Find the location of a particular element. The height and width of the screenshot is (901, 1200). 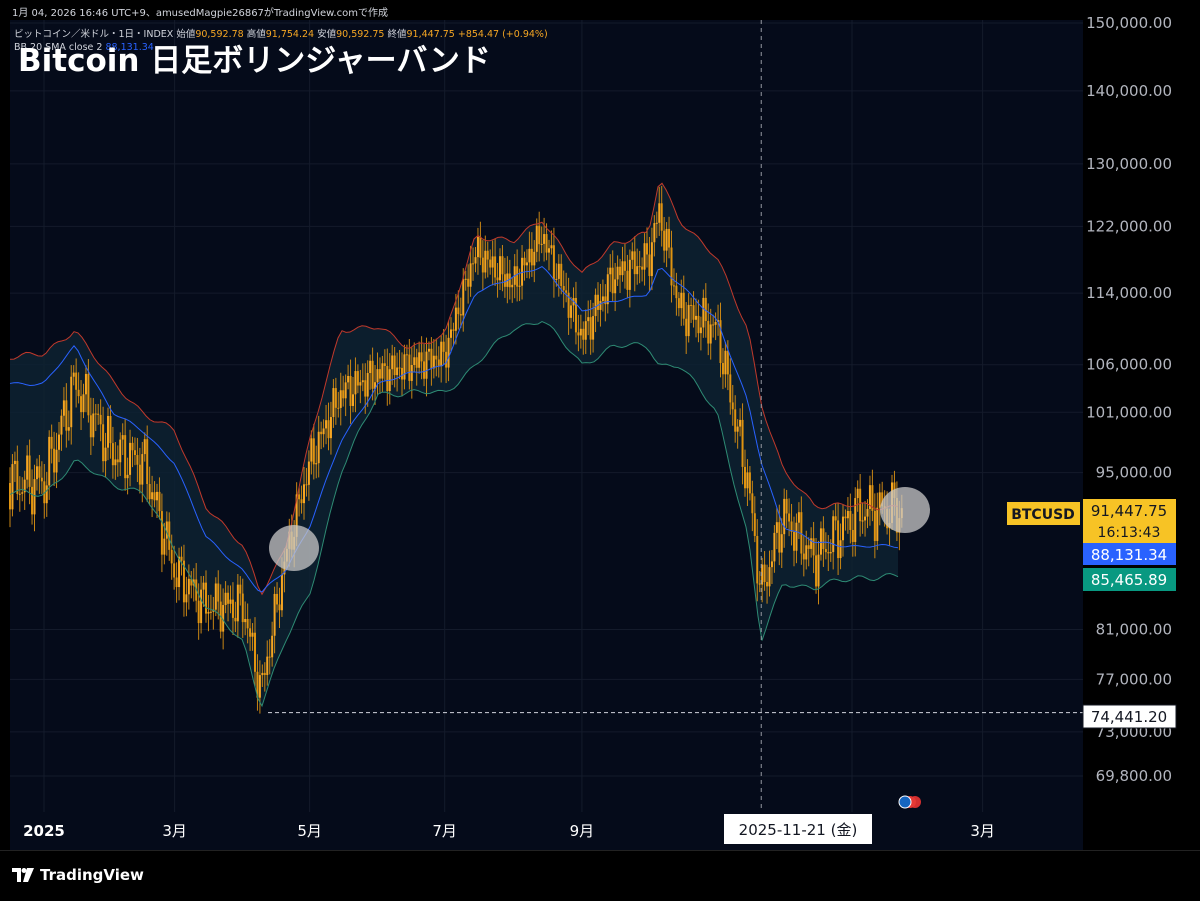

symbol-badge-text: BTCUSD is located at coordinates (1043, 515).